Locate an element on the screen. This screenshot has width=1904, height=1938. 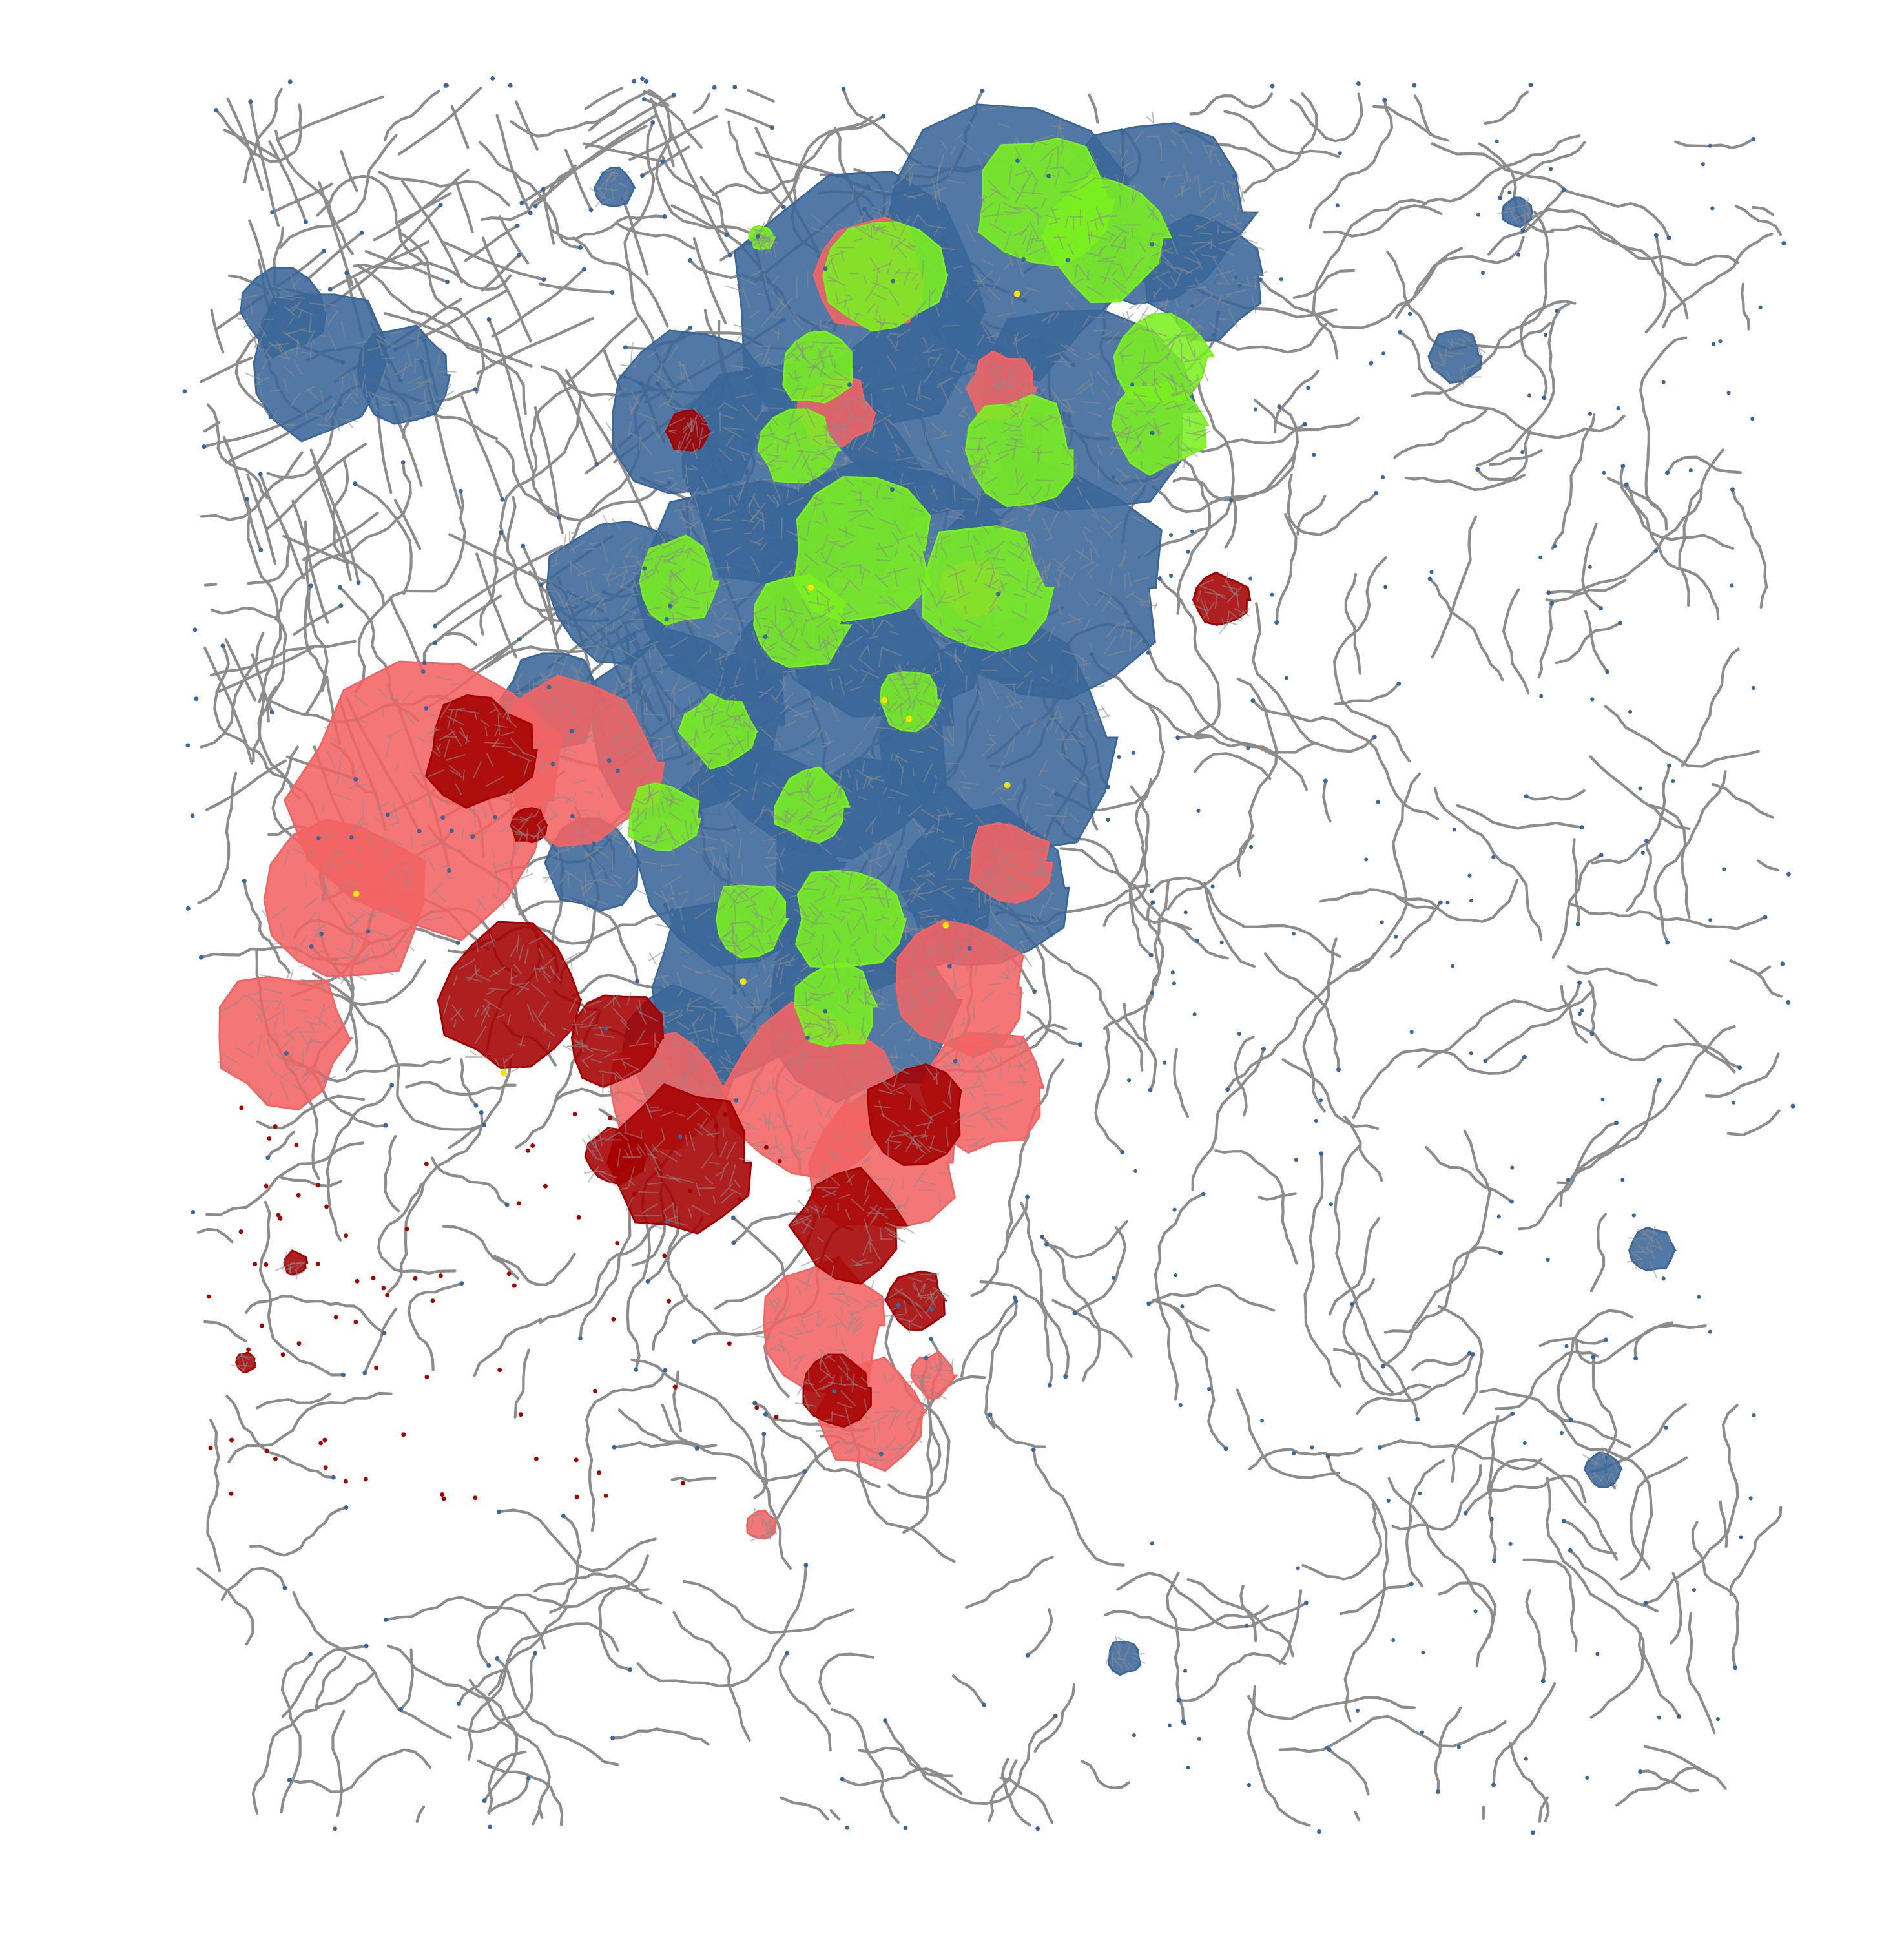
dark-red-cluster is located at coordinates (848, 1226).